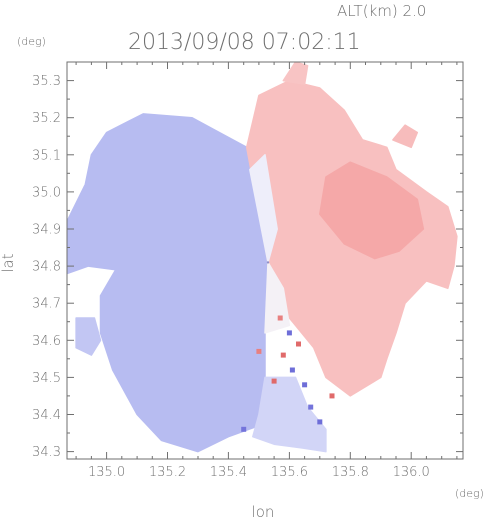  What do you see at coordinates (46, 192) in the screenshot?
I see `y-tick-label: 35.0` at bounding box center [46, 192].